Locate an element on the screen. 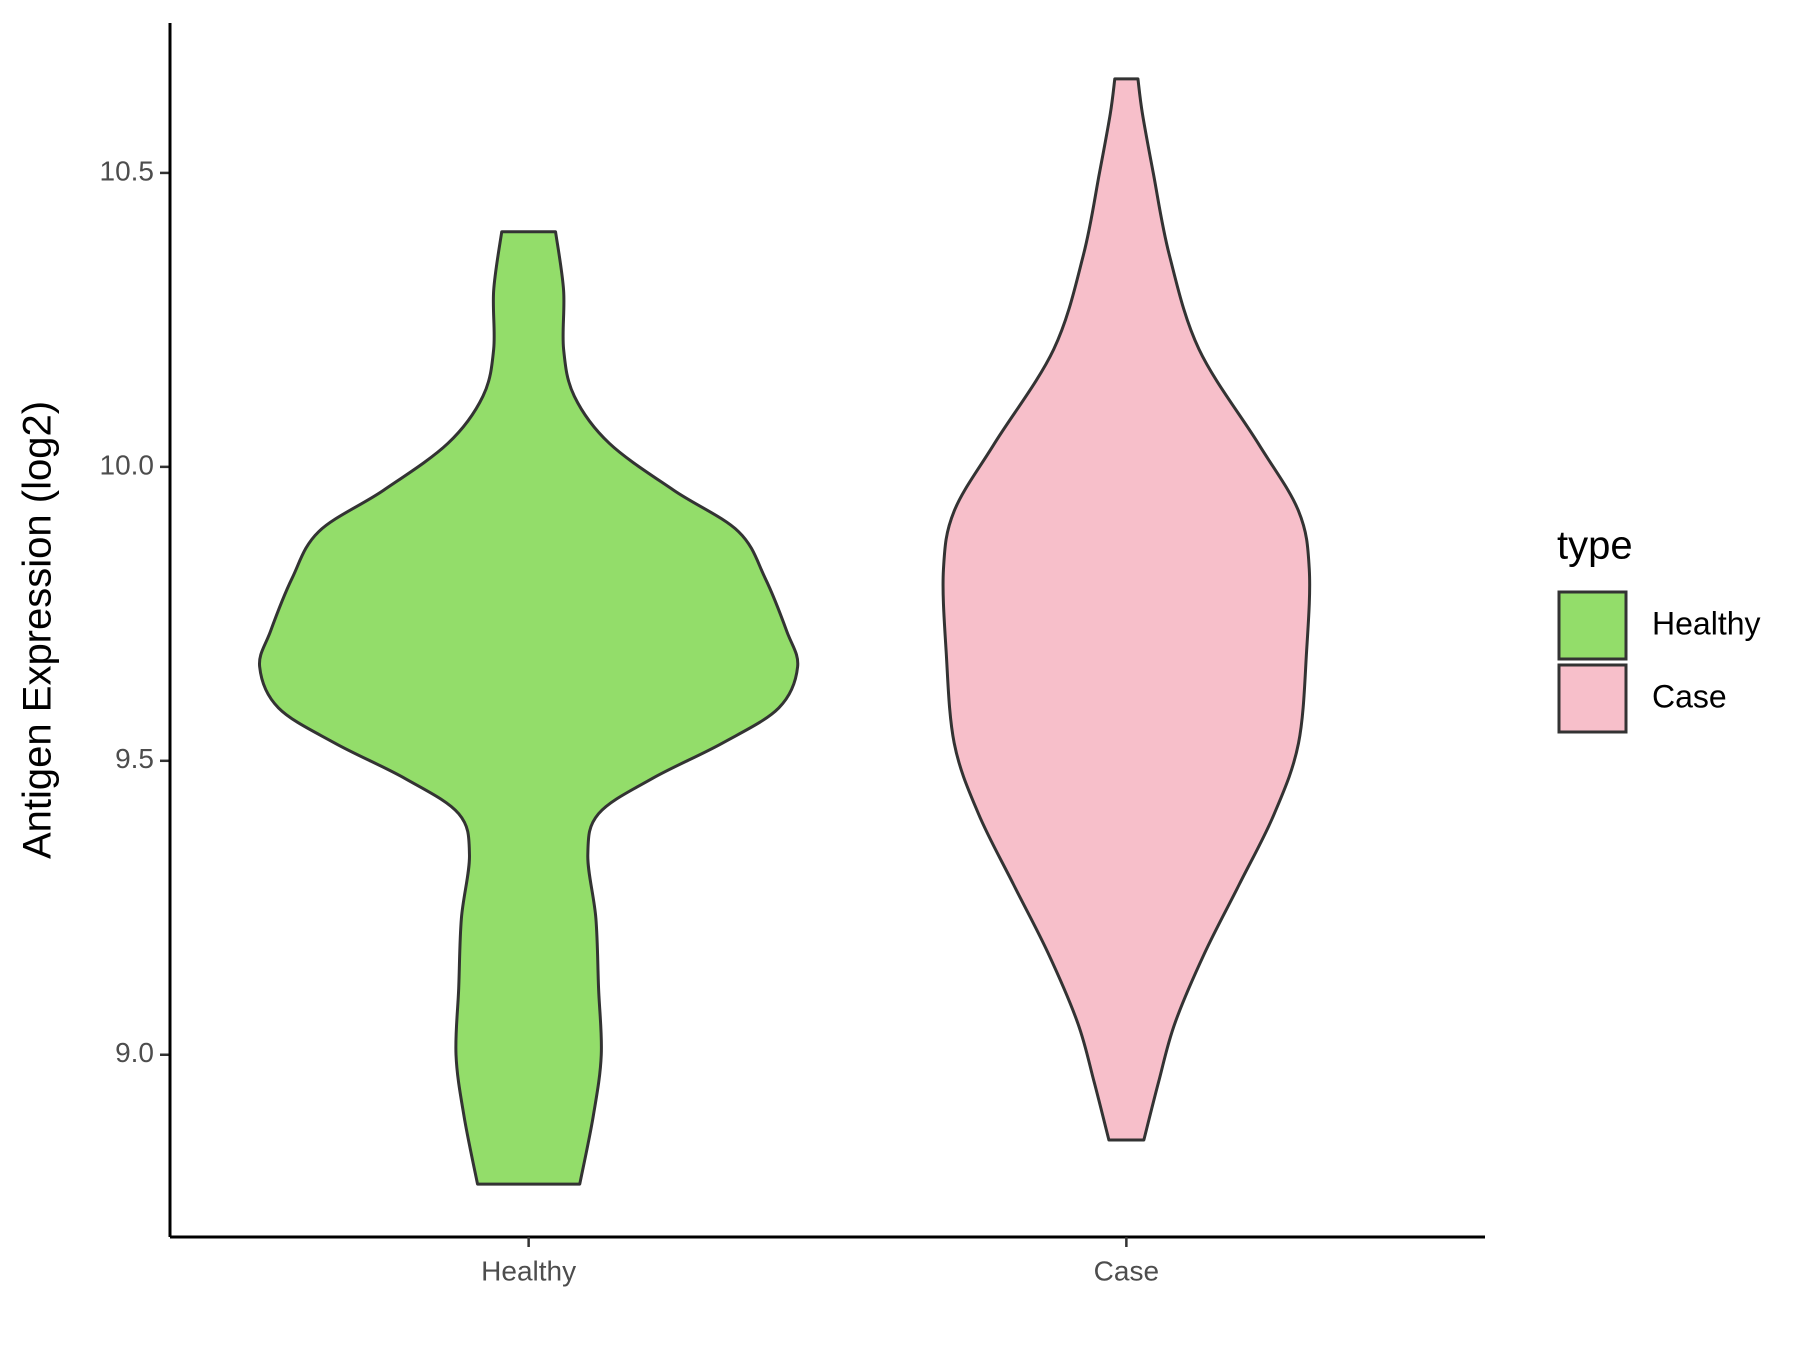 The image size is (1800, 1350). y-axis-title: Antigen Expression (log2) is located at coordinates (38, 630).